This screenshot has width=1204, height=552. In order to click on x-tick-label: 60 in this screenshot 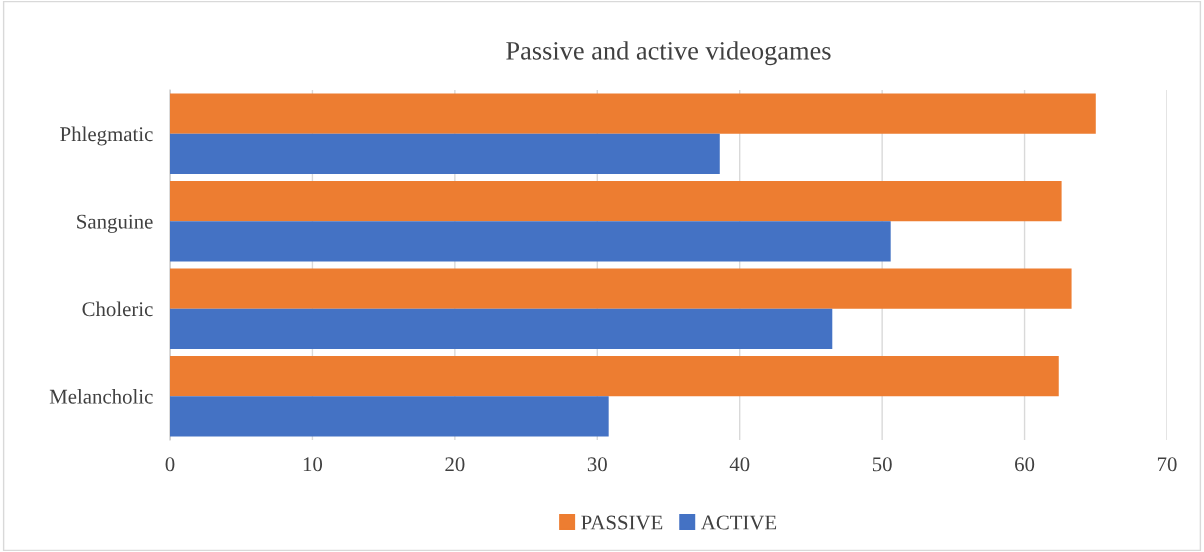, I will do `click(1025, 464)`.